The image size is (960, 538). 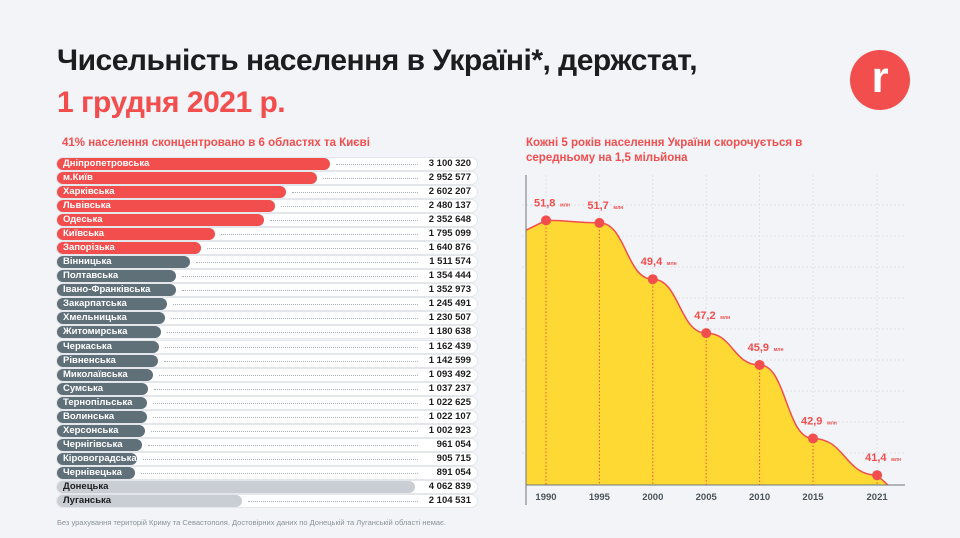 What do you see at coordinates (95, 304) in the screenshot?
I see `bar-label: Закарпатська` at bounding box center [95, 304].